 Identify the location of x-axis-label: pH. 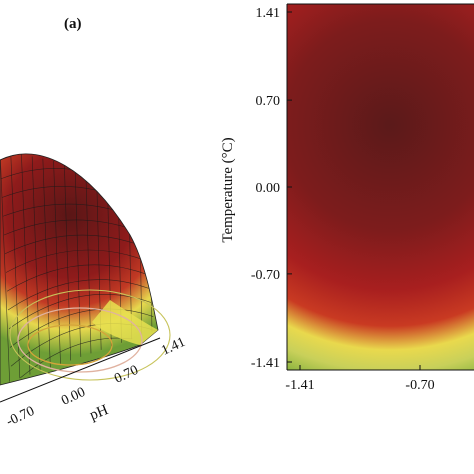
(99, 413).